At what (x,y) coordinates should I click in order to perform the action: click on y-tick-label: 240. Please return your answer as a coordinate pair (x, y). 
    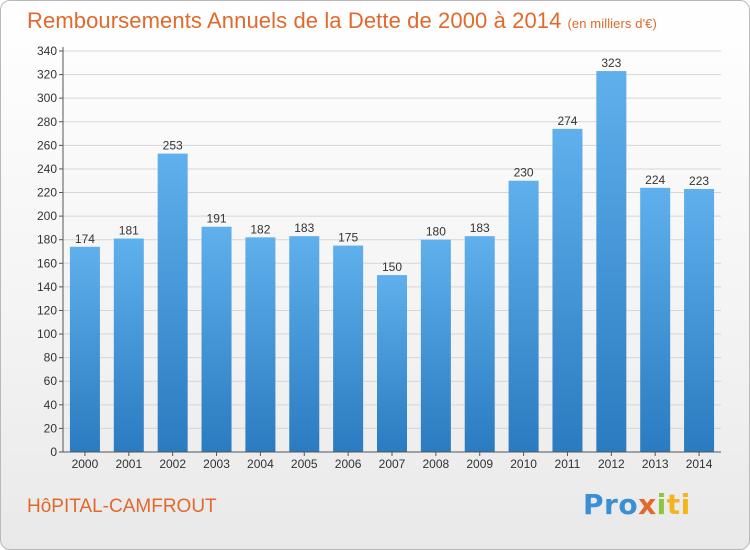
    Looking at the image, I should click on (47, 169).